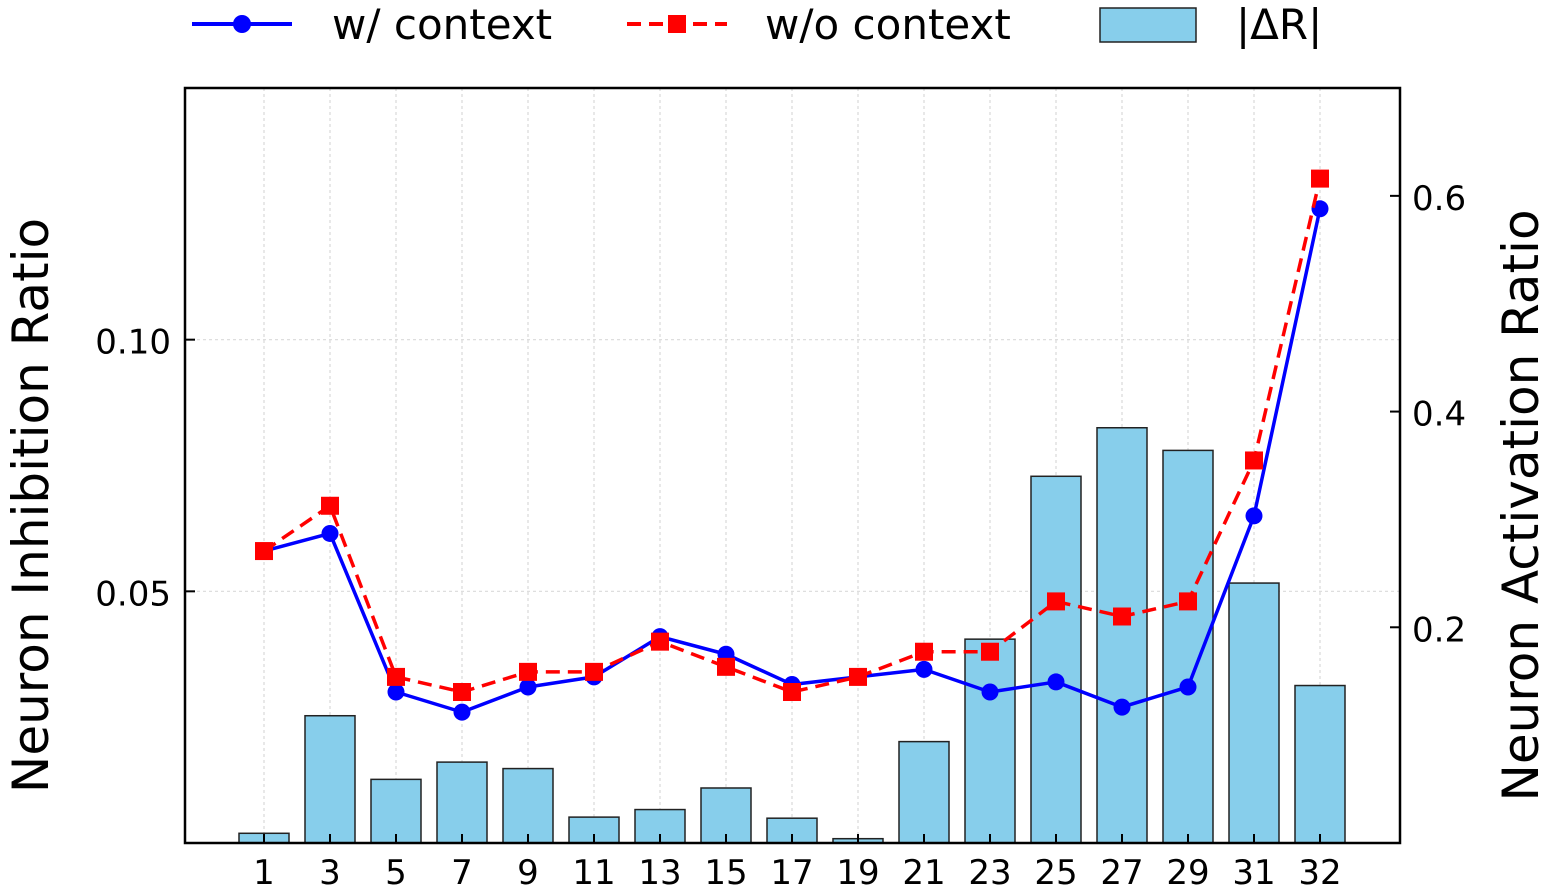  I want to click on legend-marker-wo-context, so click(677, 24).